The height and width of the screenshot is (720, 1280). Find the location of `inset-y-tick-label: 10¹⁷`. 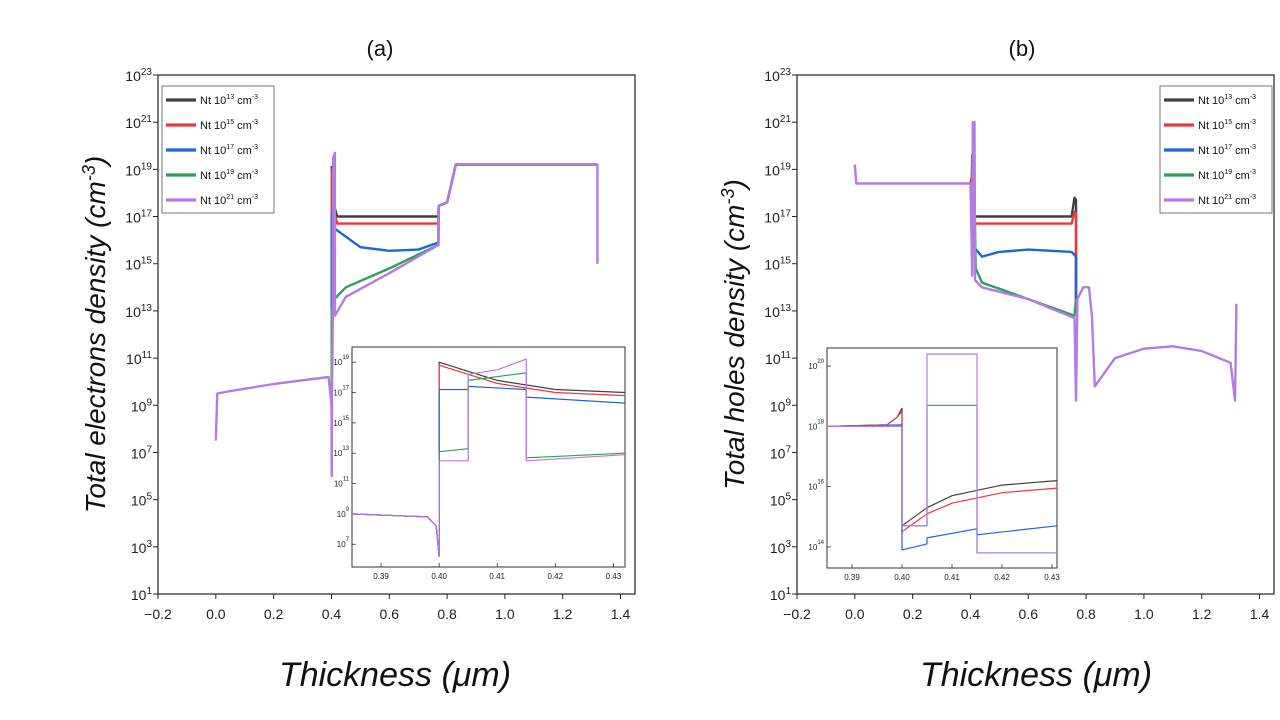

inset-y-tick-label: 10¹⁷ is located at coordinates (341, 392).